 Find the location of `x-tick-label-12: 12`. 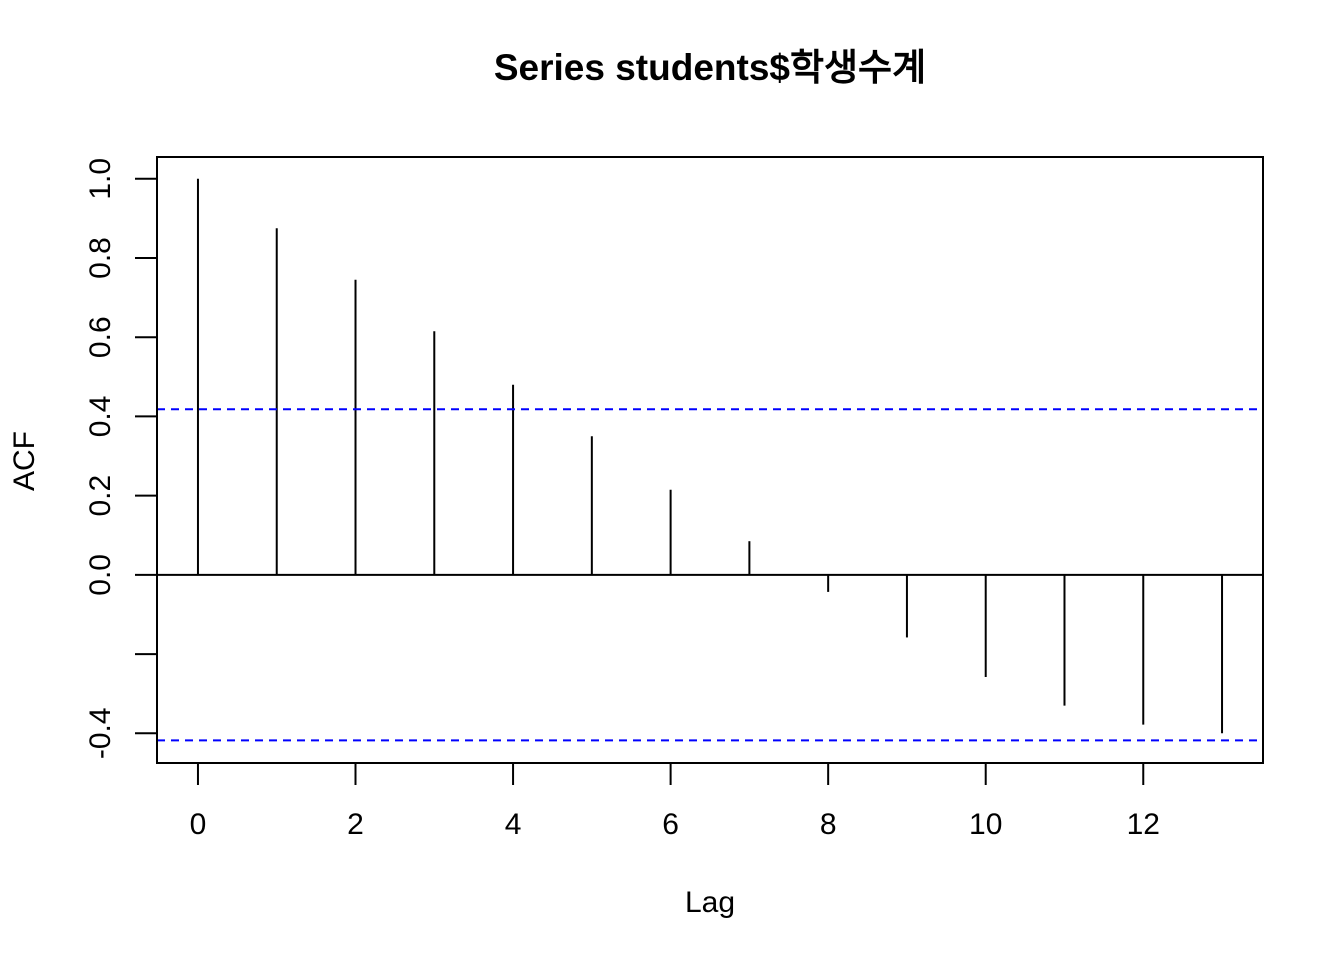

x-tick-label-12: 12 is located at coordinates (1143, 824).